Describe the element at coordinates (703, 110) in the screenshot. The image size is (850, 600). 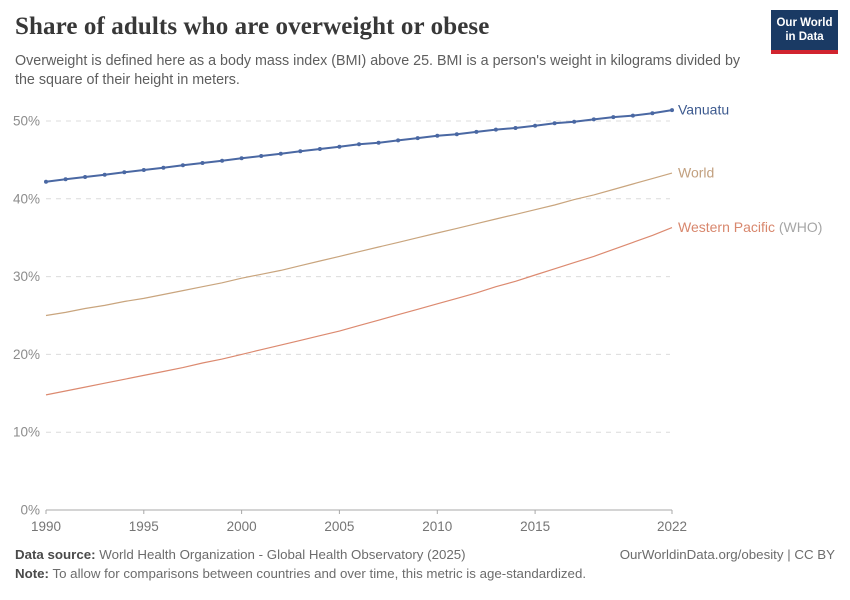
I see `series-label-vanuatu: Vanuatu` at that location.